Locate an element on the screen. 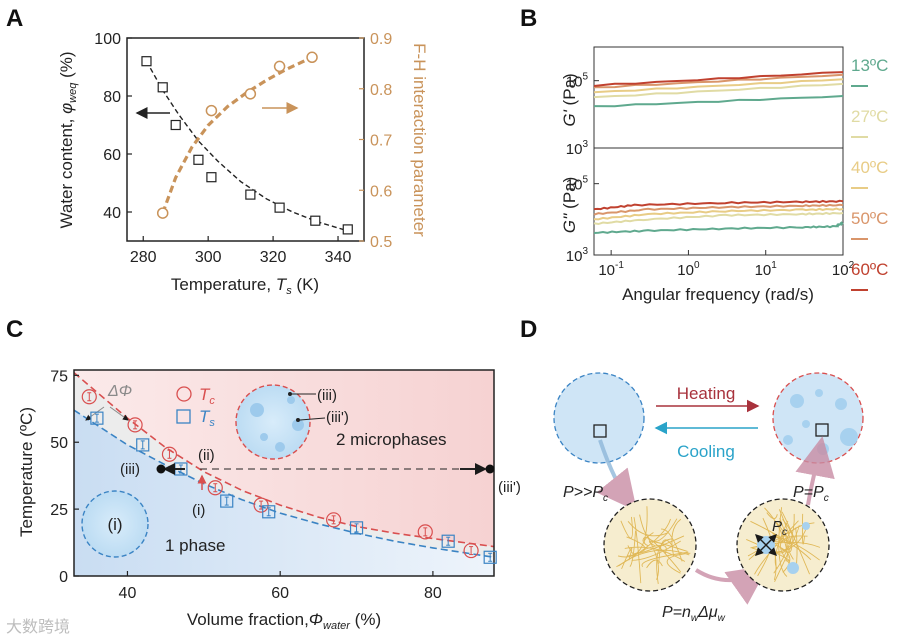 Image resolution: width=897 pixels, height=640 pixels. y-left-tick-label: 40 is located at coordinates (112, 213).